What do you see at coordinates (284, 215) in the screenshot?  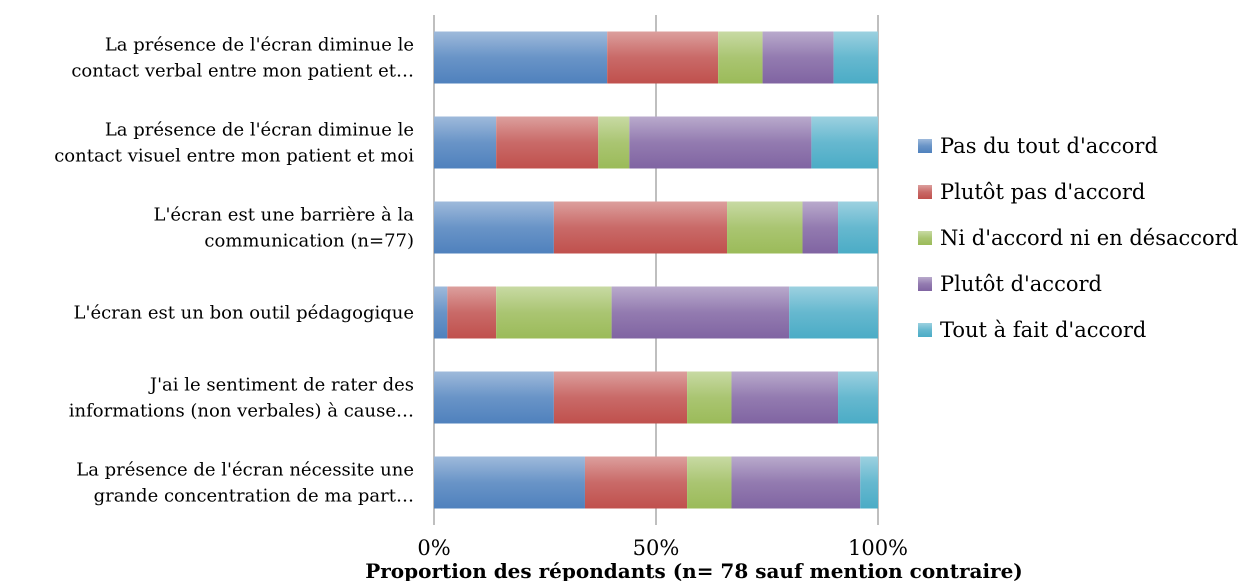 I see `category-label: L'écran est une barrière à la` at bounding box center [284, 215].